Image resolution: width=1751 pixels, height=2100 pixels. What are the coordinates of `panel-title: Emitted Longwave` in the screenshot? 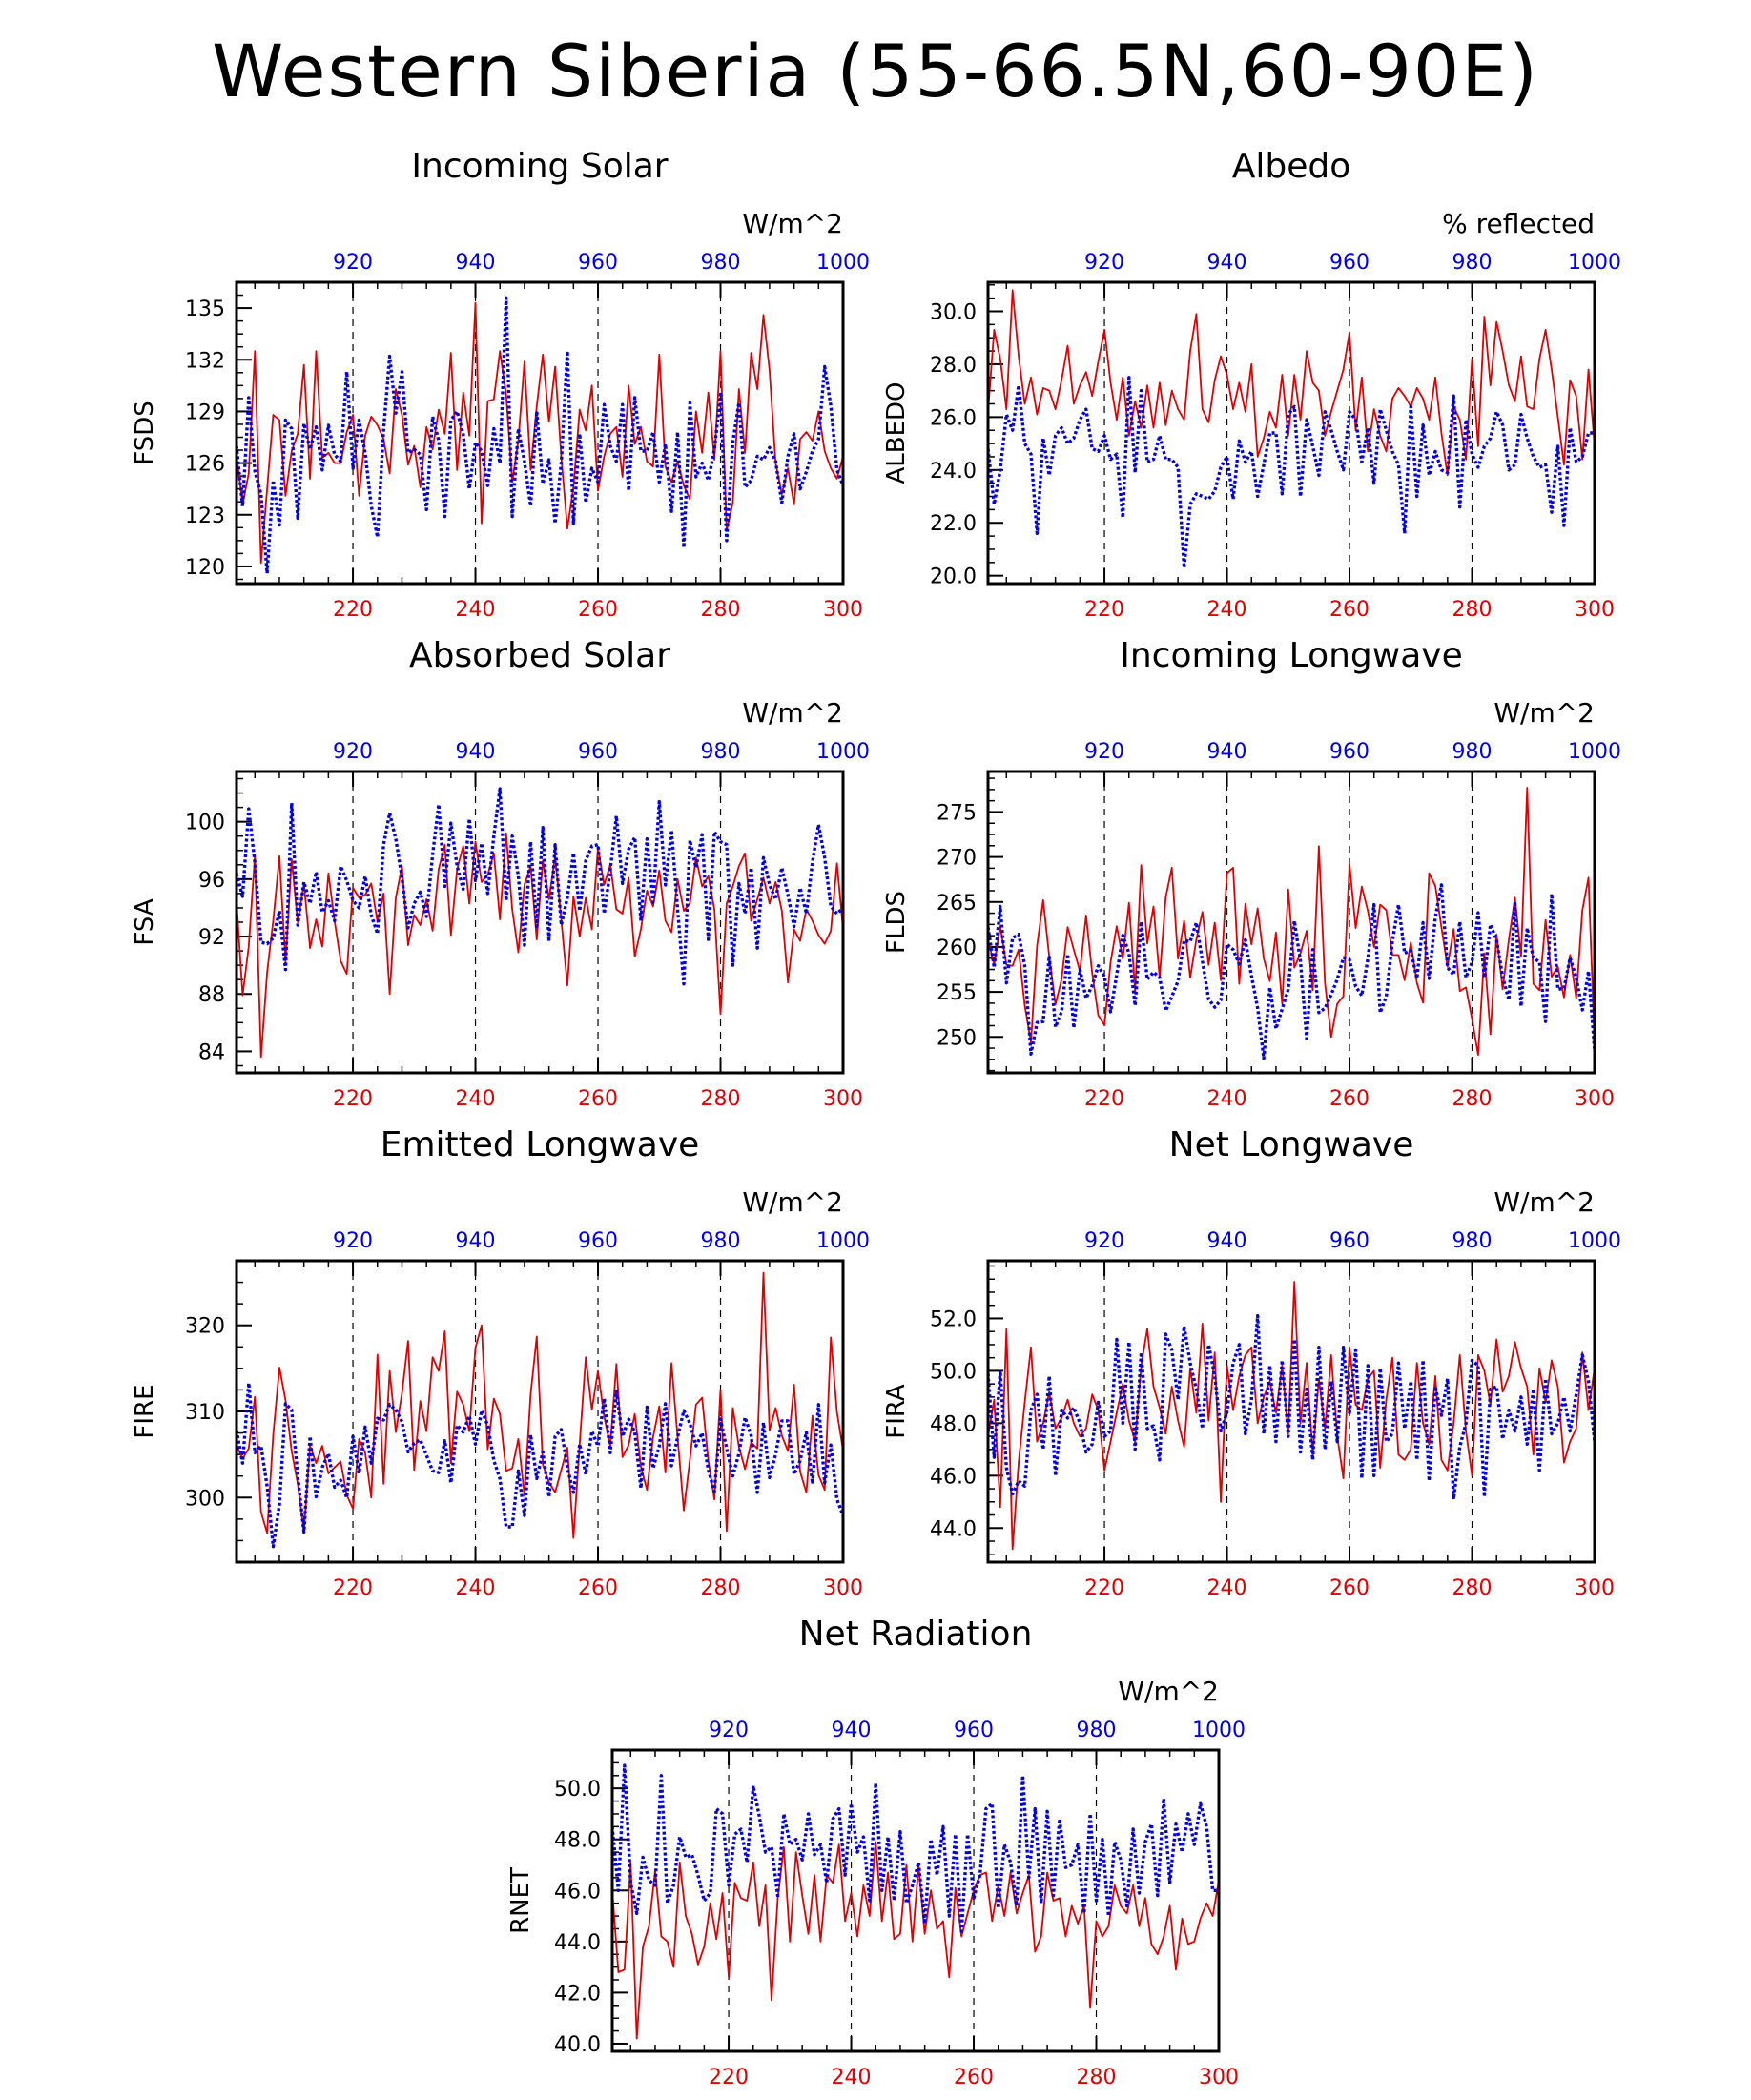 It's located at (540, 1144).